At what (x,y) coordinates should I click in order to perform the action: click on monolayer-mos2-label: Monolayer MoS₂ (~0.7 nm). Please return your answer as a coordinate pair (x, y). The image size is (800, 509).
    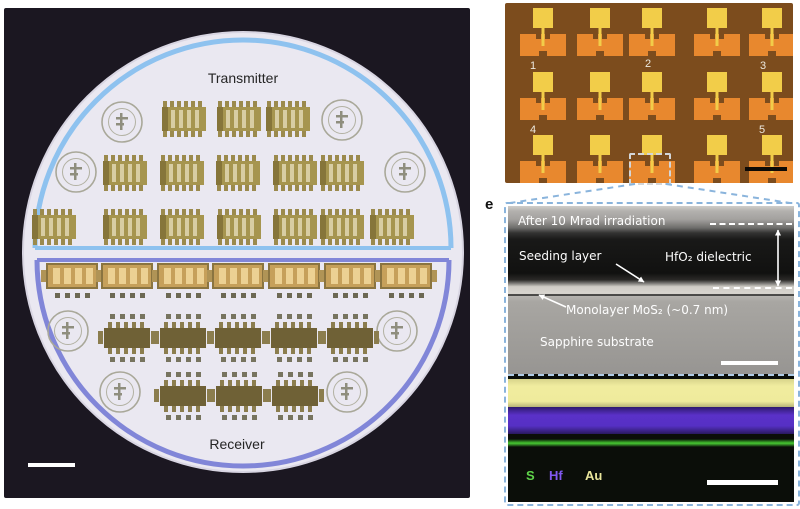
    Looking at the image, I should click on (647, 310).